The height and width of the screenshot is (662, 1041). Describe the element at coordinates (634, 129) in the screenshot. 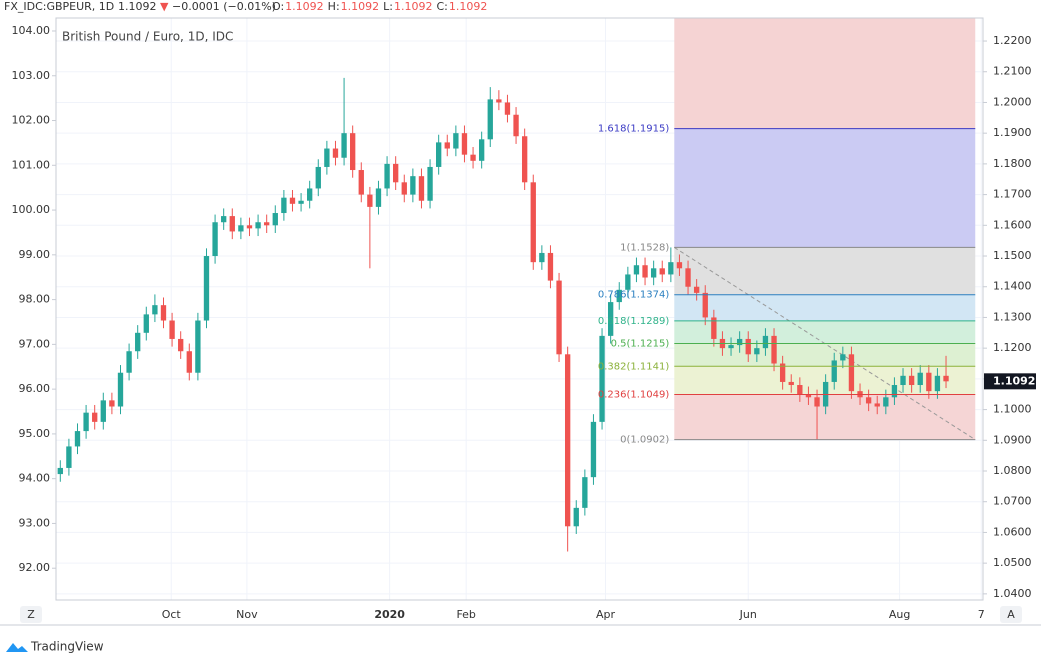

I see `fib-label: 1.618(1.1915)` at that location.